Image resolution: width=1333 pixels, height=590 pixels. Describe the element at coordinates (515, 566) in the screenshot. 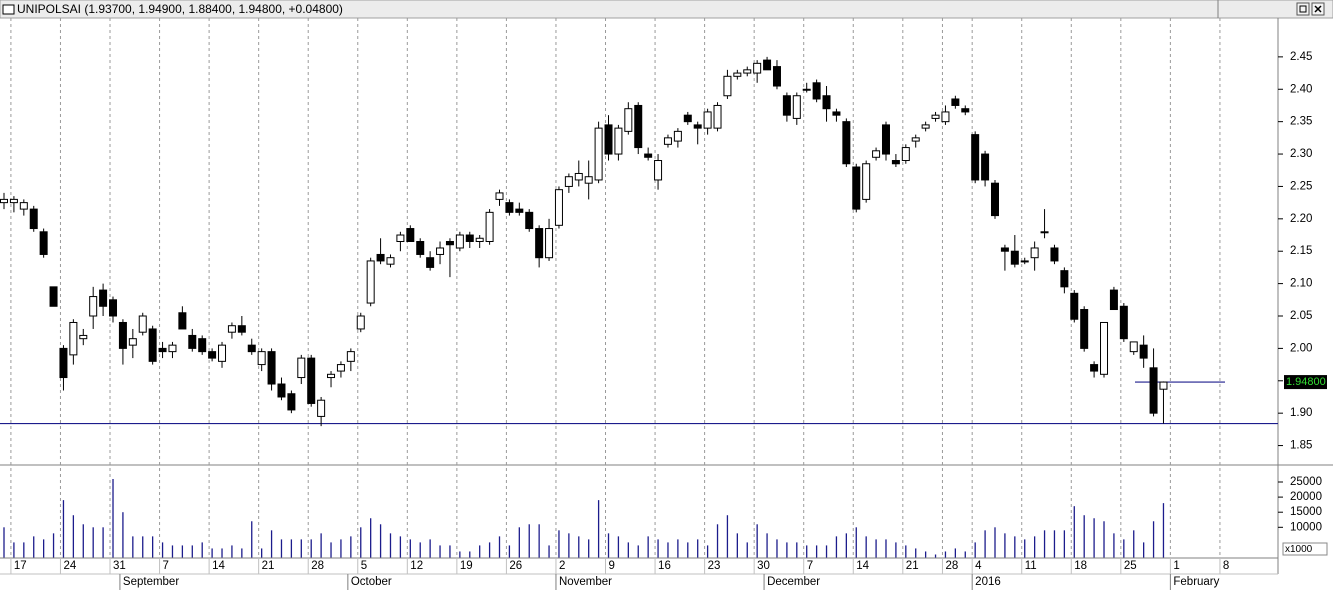

I see `x-tick-label: 26` at that location.